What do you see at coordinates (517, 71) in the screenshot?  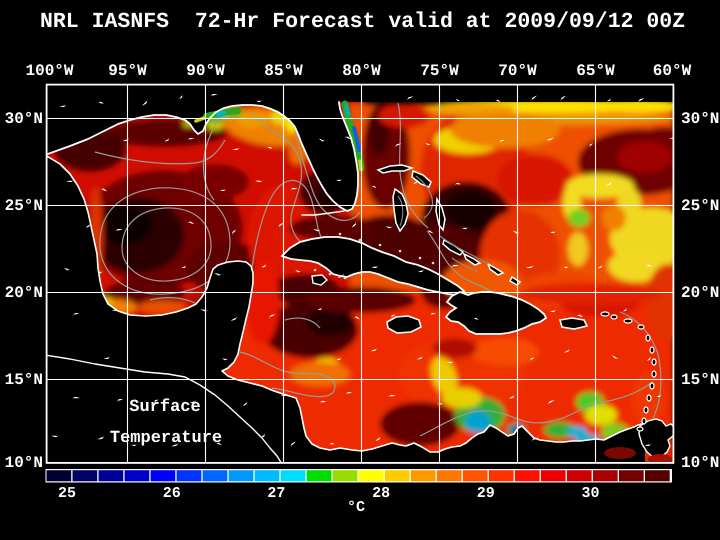 I see `svg-text: 70°W` at bounding box center [517, 71].